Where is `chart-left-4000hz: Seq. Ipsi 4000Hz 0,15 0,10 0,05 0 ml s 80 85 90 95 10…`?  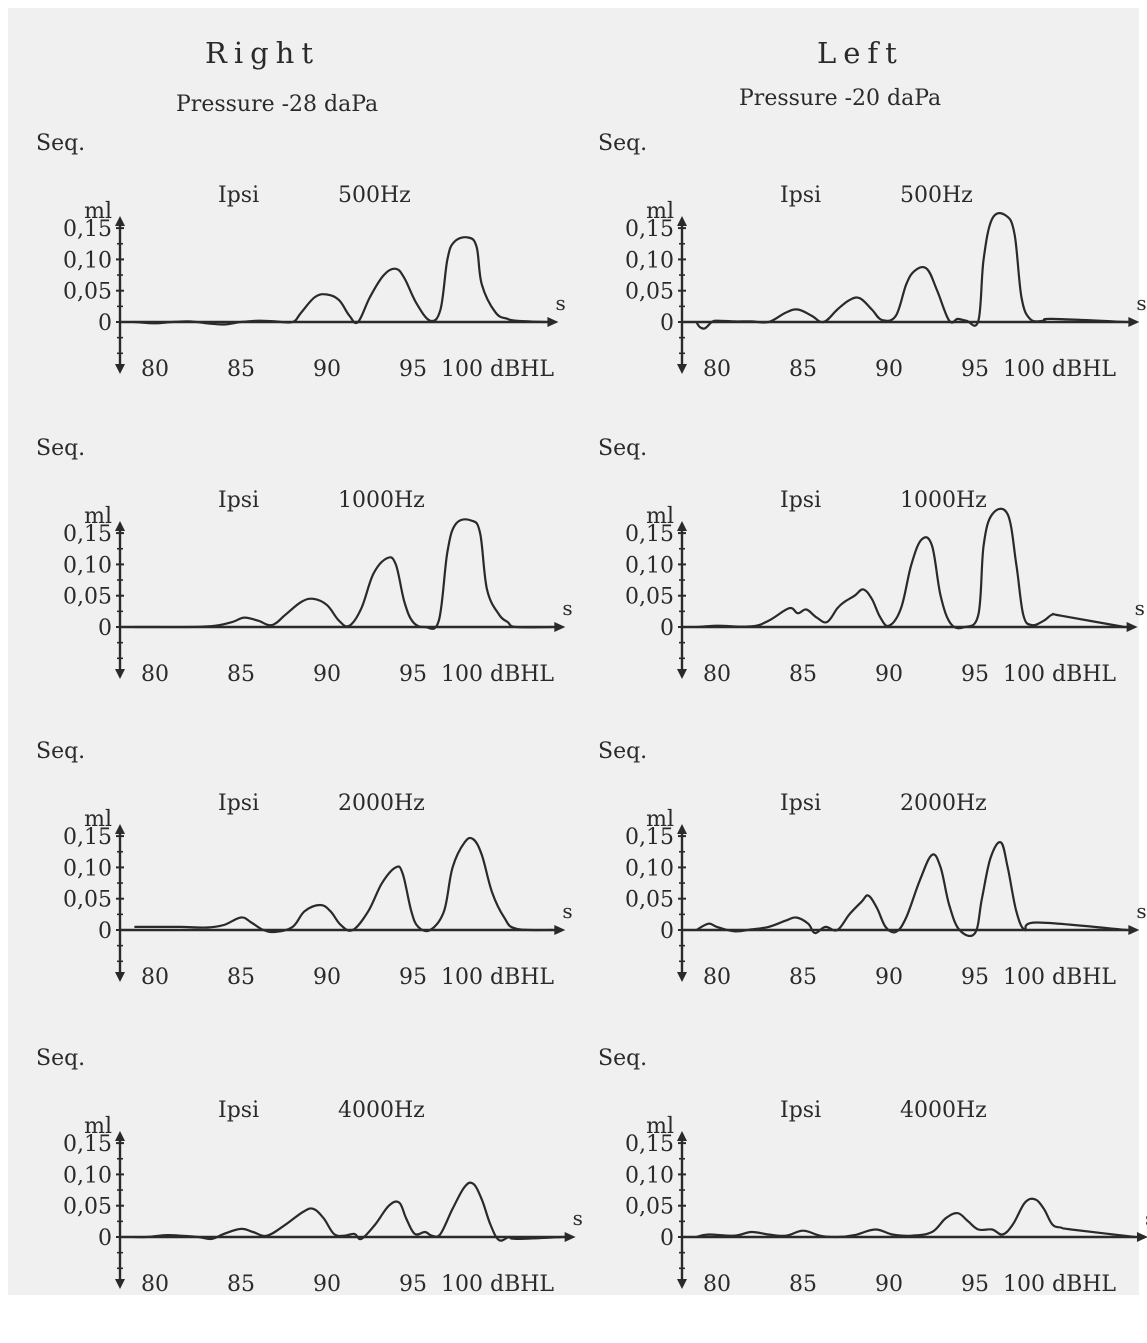
chart-left-4000hz: Seq. Ipsi 4000Hz 0,15 0,10 0,05 0 ml s 80 85 90 95 10… is located at coordinates (858, 1194).